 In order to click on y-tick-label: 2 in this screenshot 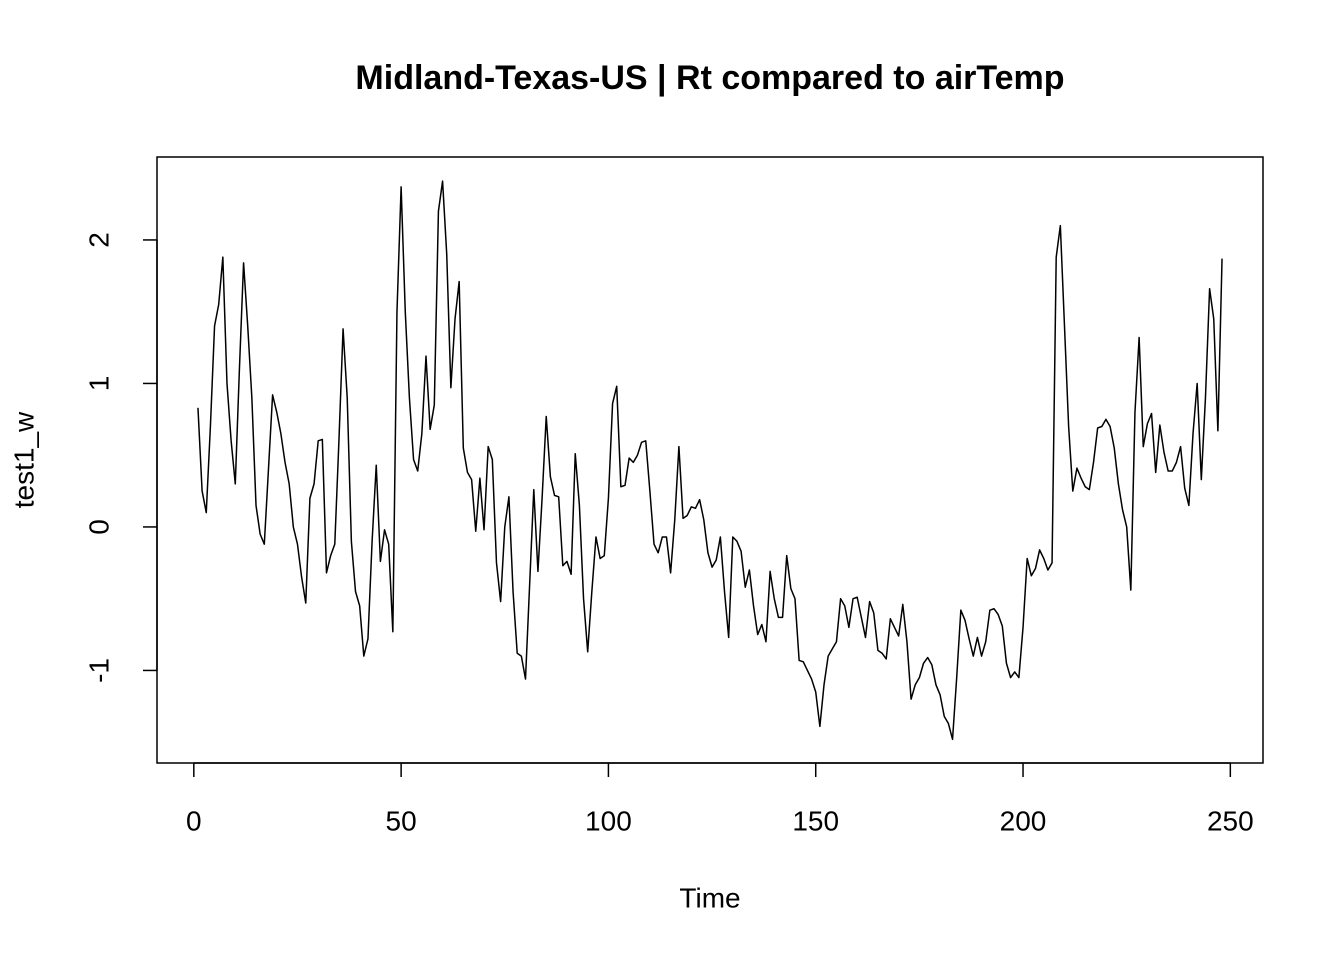, I will do `click(98, 240)`.